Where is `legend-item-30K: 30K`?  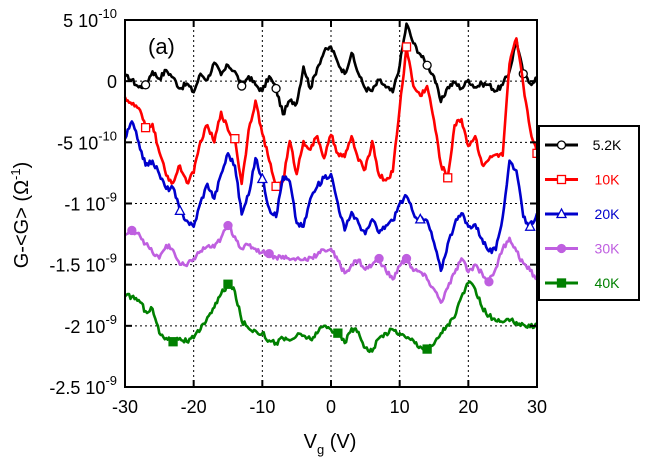 legend-item-30K: 30K is located at coordinates (582, 249).